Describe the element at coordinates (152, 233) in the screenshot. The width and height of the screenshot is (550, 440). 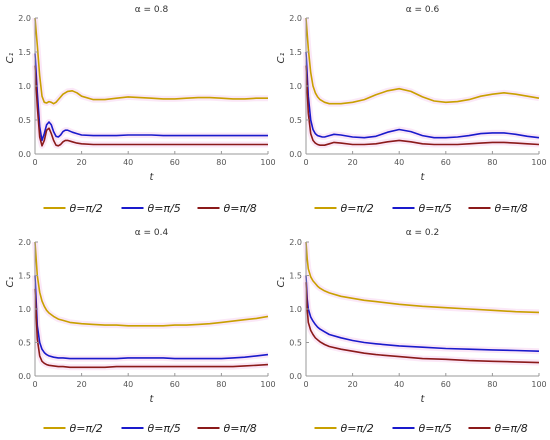
I see `chart-title: α = 0.4` at that location.